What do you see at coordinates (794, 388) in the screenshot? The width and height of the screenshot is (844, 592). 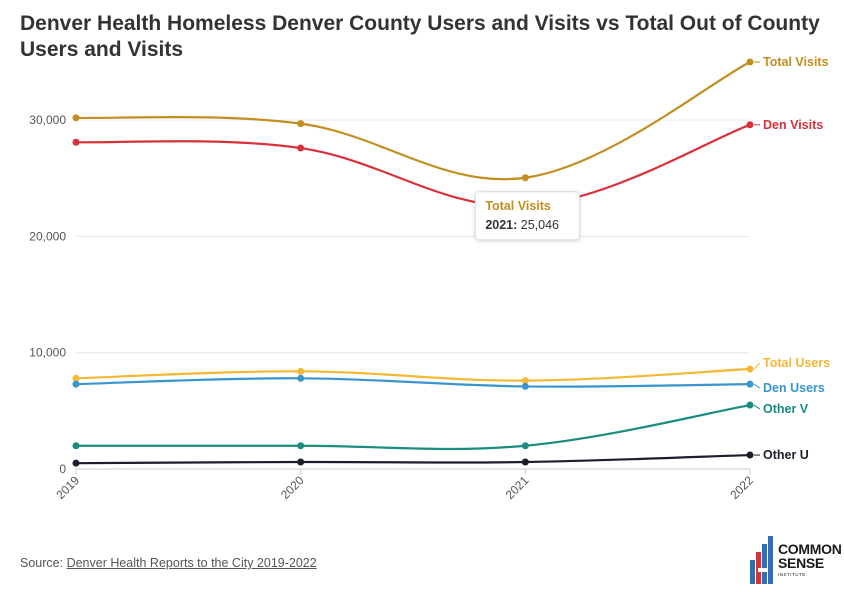 I see `series-label-den-users: Den Users` at bounding box center [794, 388].